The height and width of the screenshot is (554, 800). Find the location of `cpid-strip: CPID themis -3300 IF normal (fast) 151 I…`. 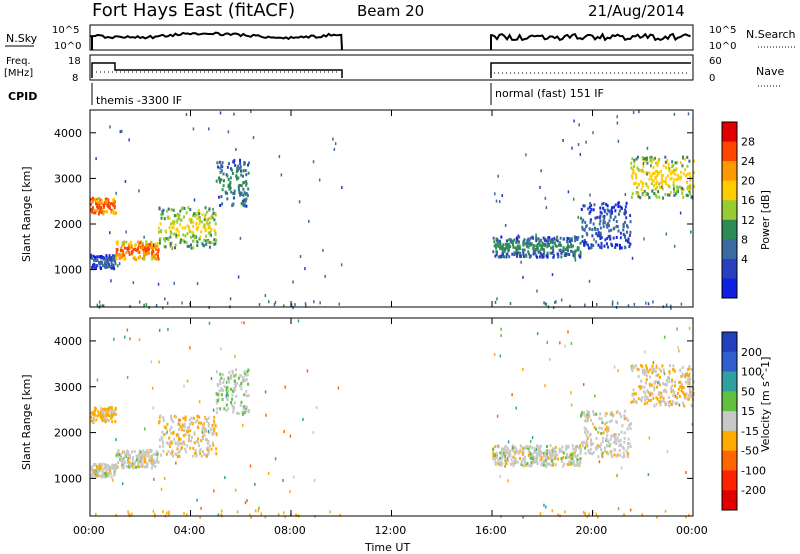

cpid-strip: CPID themis -3300 IF normal (fast) 151 I… is located at coordinates (306, 95).